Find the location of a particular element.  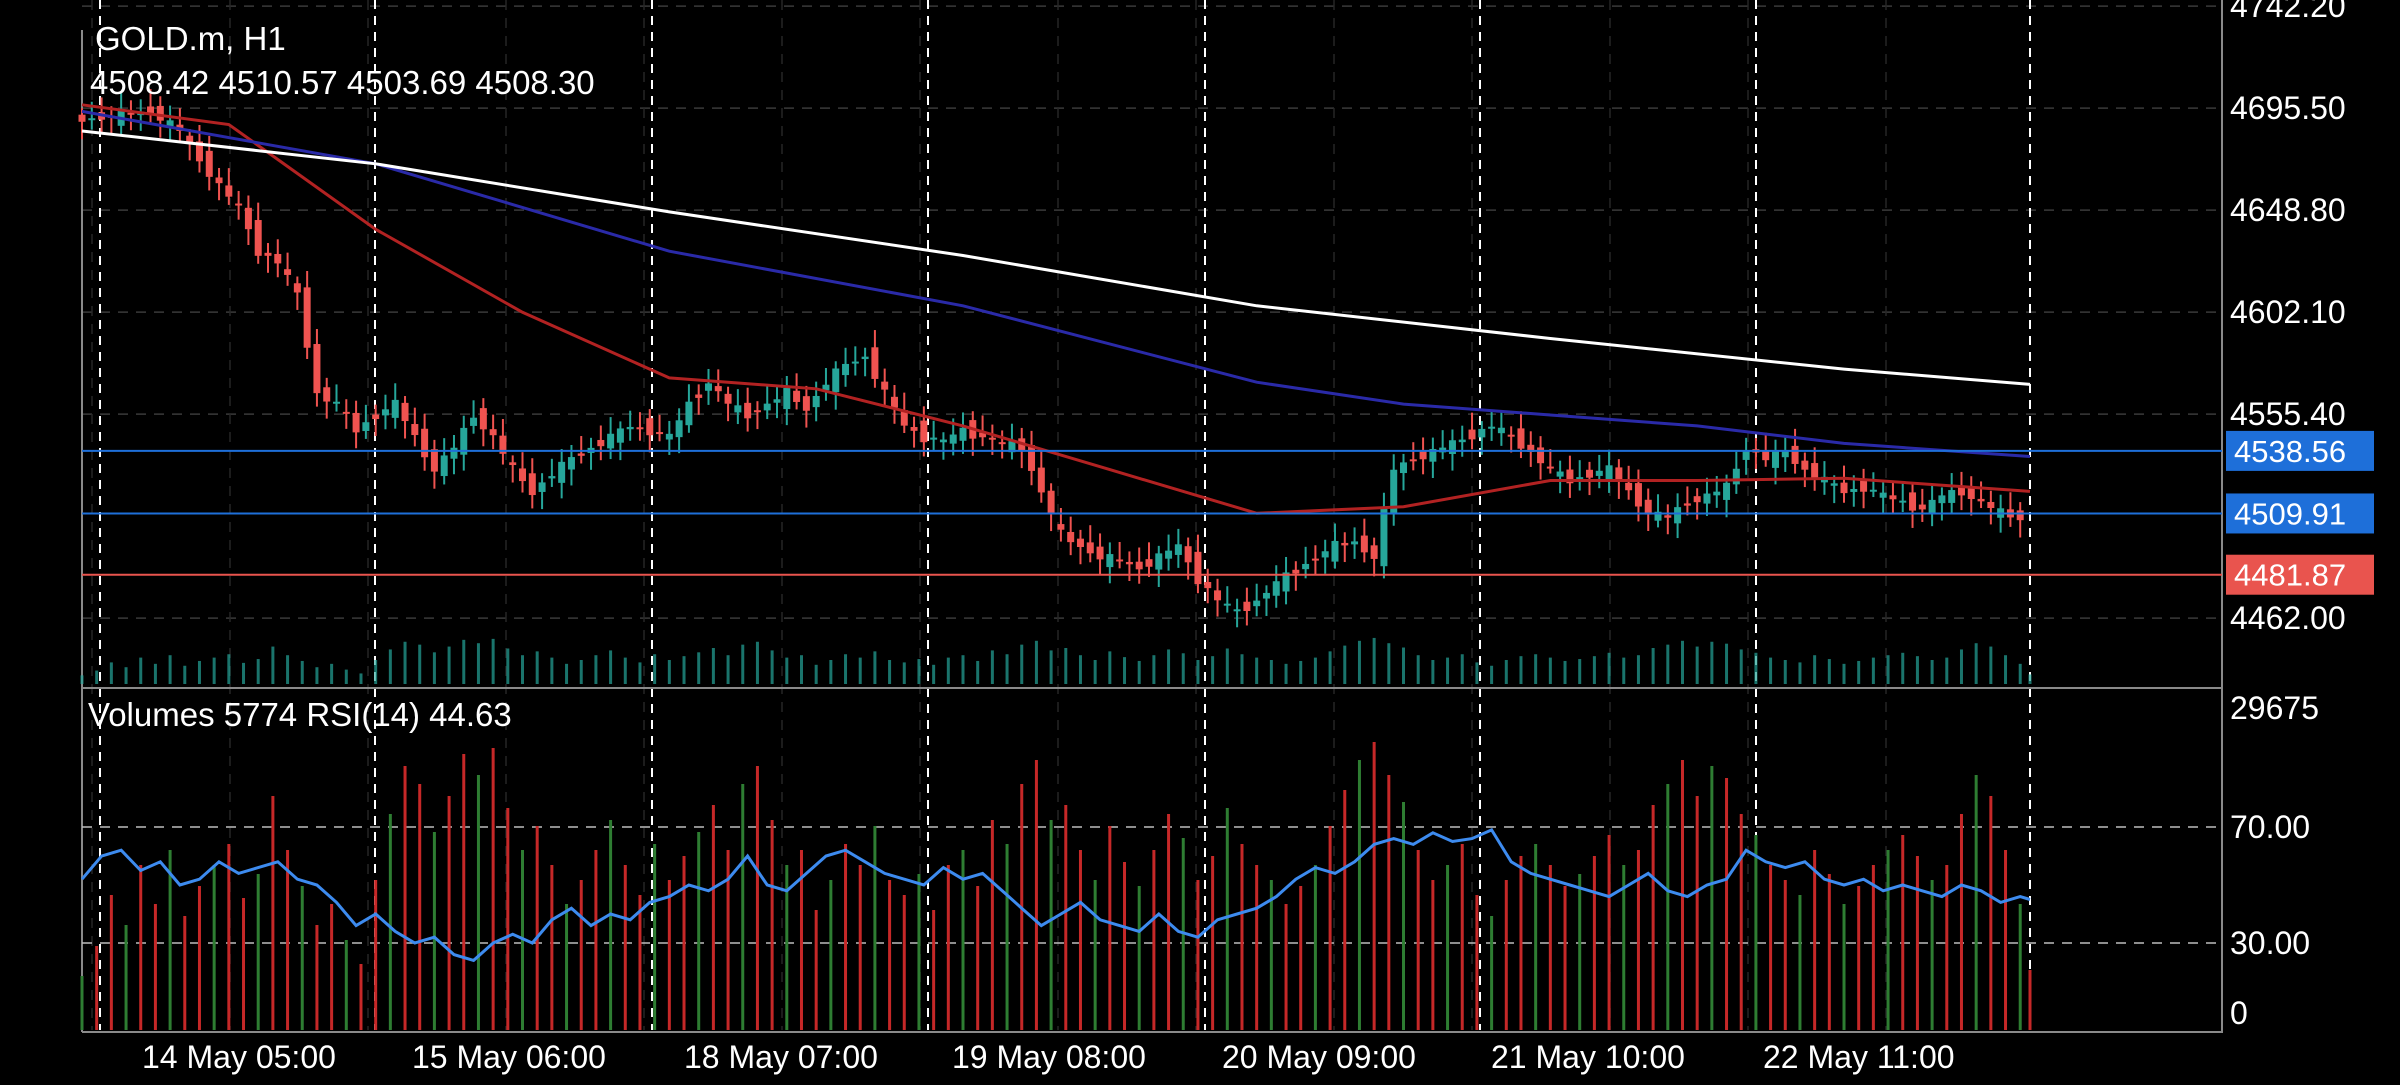

time-tick-label: 20 May 09:00 is located at coordinates (1319, 1057).